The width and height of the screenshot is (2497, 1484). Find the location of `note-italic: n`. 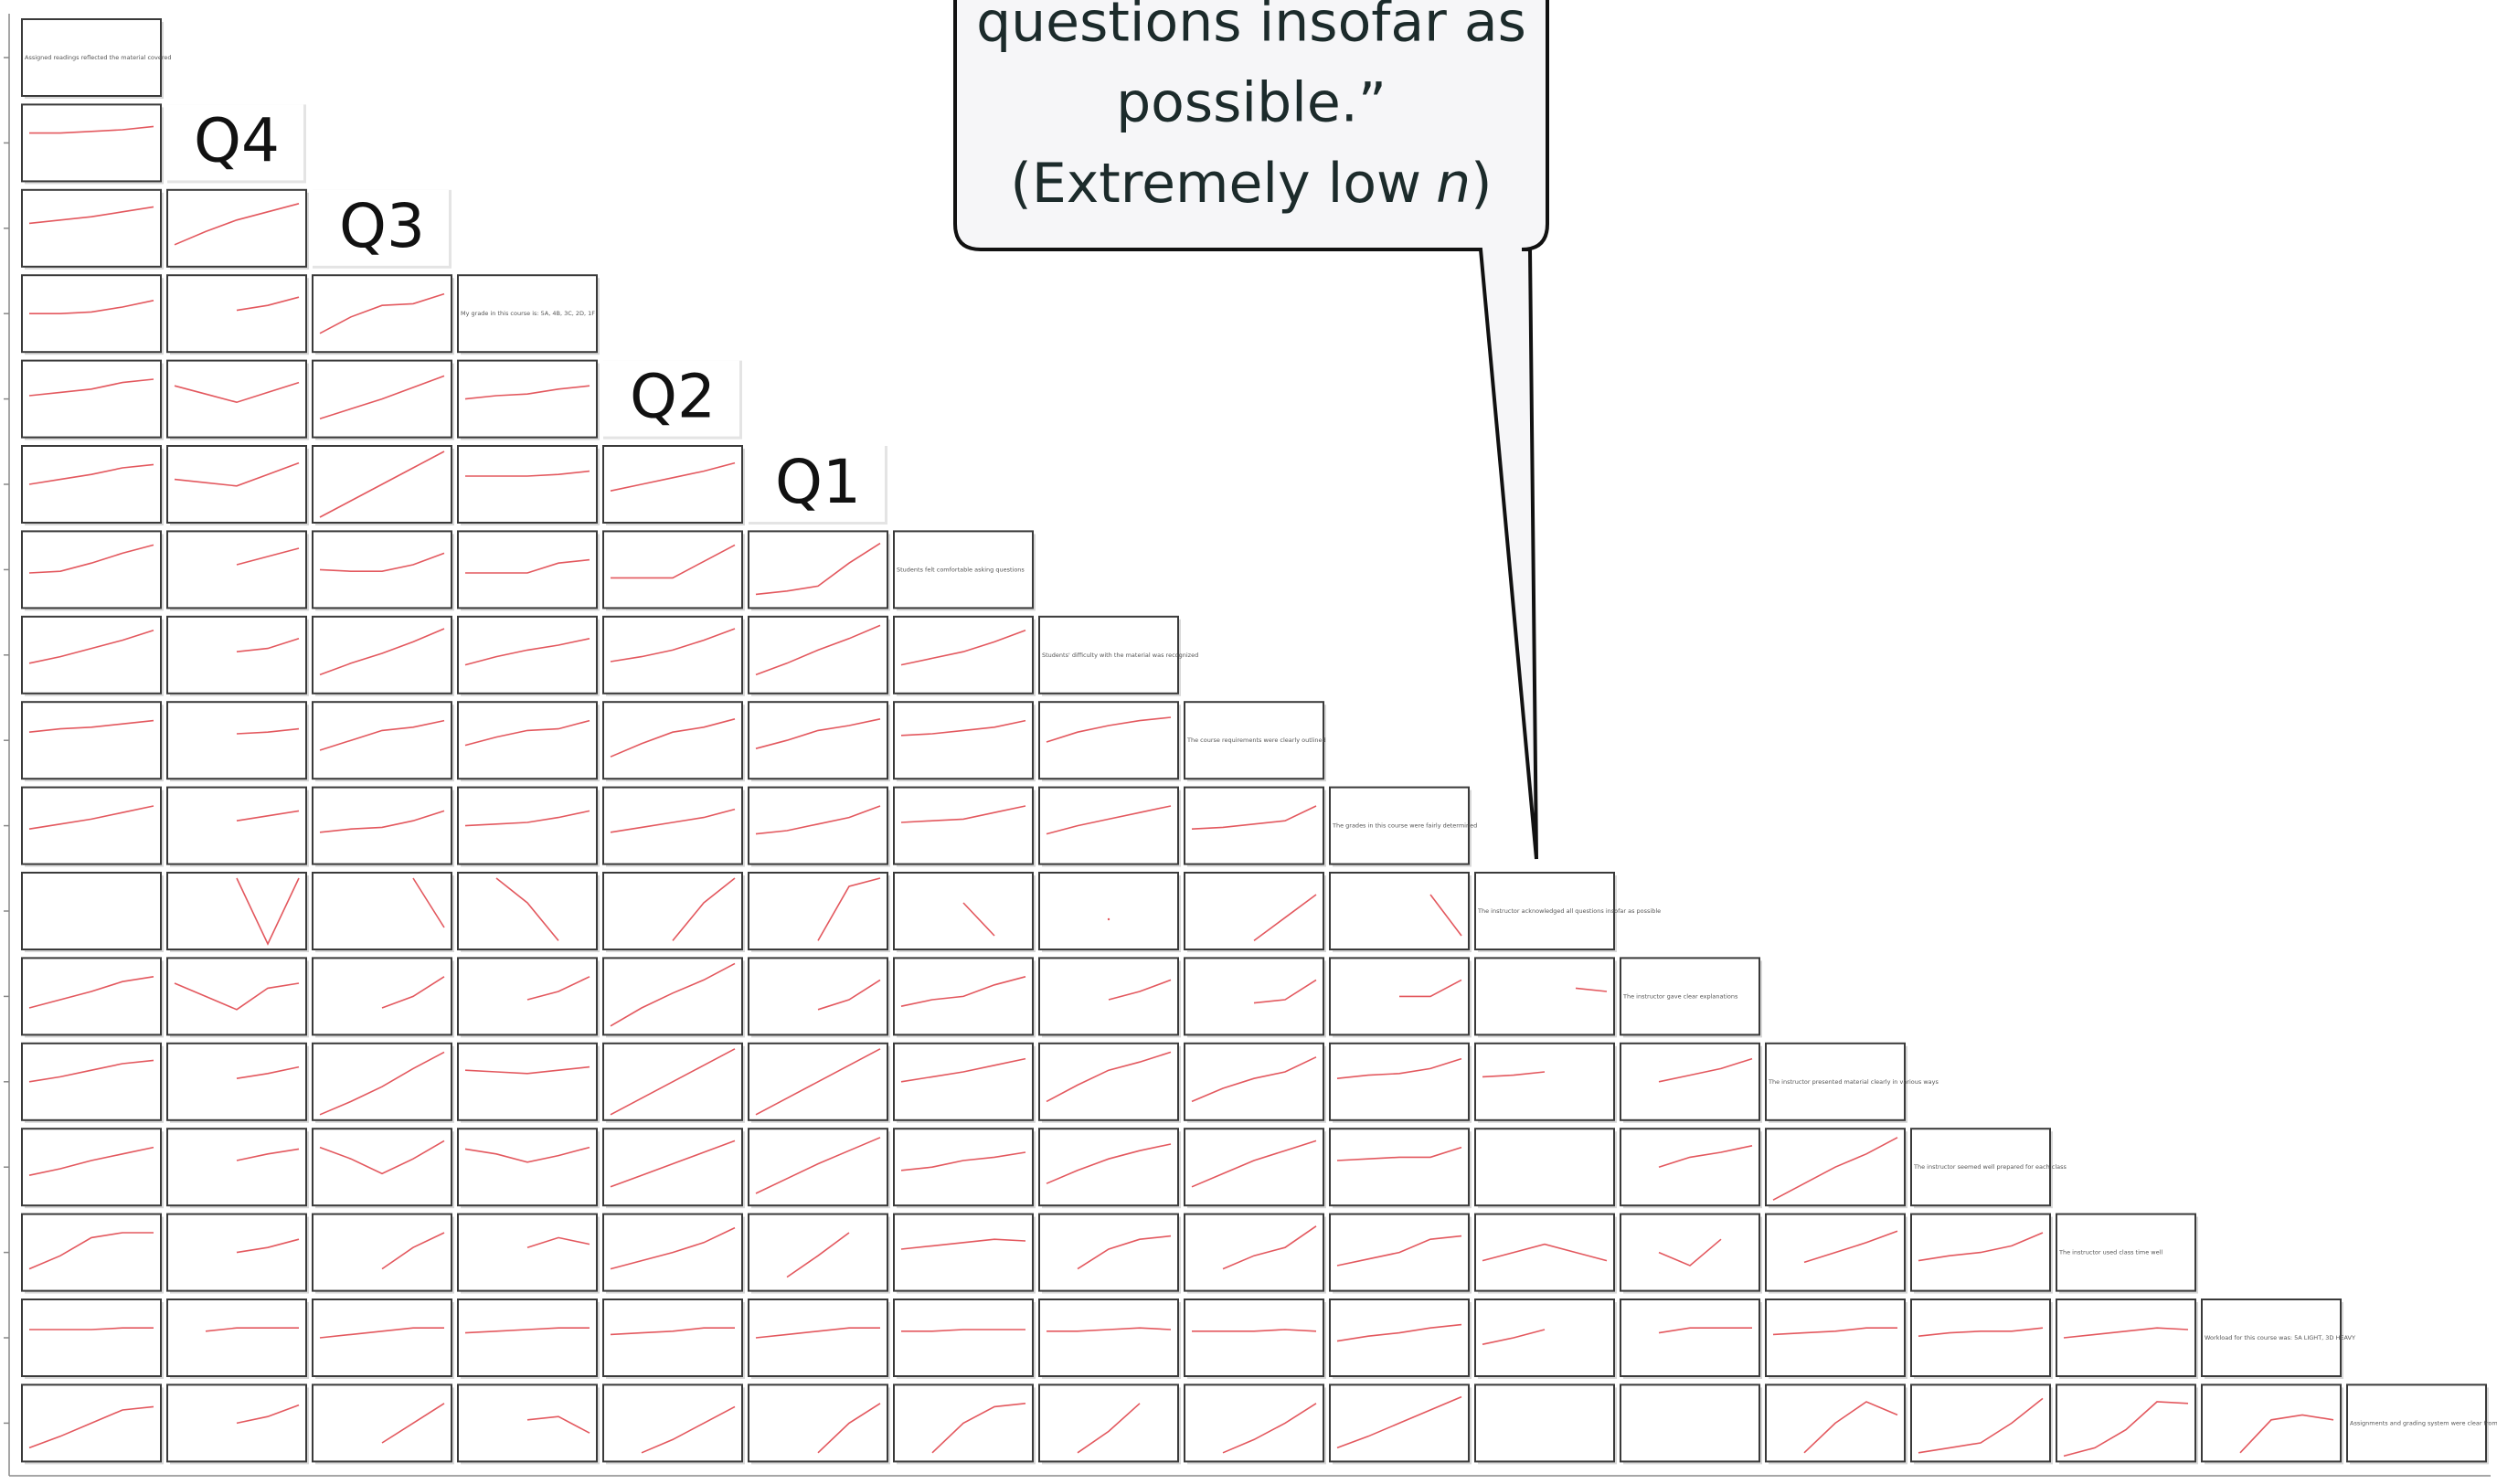

note-italic: n is located at coordinates (1453, 184).